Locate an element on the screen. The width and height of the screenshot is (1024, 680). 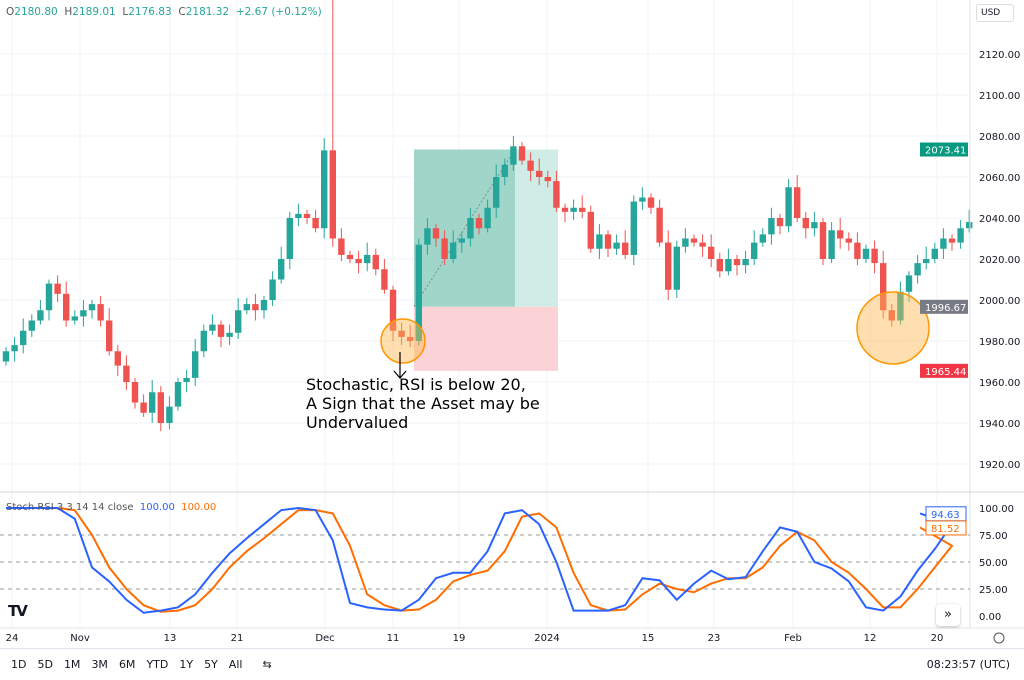
time-tick: 11 is located at coordinates (393, 638).